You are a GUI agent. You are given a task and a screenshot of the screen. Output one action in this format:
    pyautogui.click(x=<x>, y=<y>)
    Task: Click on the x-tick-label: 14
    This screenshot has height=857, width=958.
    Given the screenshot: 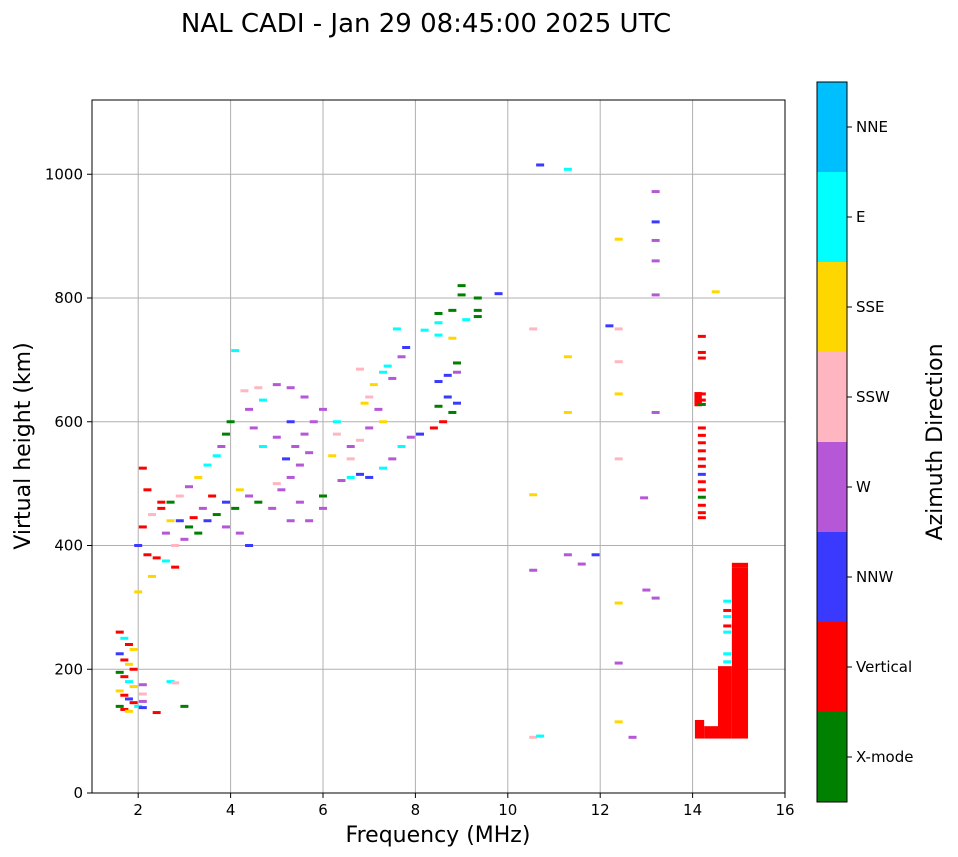 What is the action you would take?
    pyautogui.click(x=692, y=810)
    